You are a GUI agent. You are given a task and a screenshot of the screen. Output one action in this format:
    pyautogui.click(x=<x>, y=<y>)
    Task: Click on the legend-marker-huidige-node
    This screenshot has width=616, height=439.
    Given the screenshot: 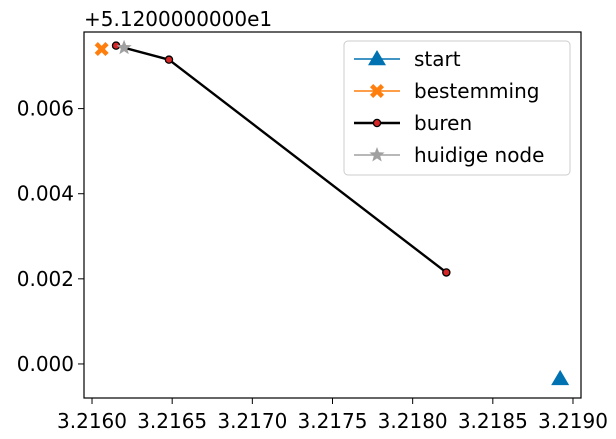 What is the action you would take?
    pyautogui.click(x=377, y=154)
    